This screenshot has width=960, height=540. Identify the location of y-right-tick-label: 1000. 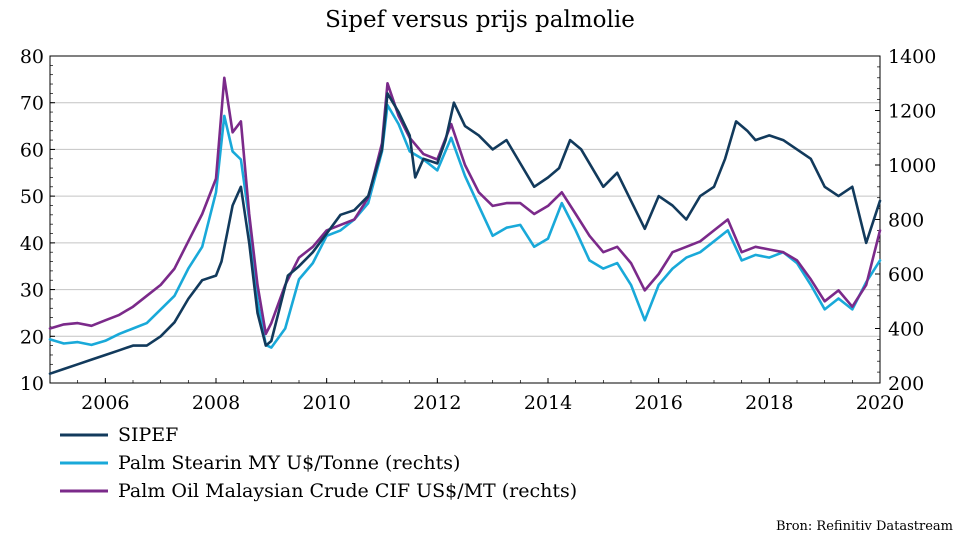
(912, 166).